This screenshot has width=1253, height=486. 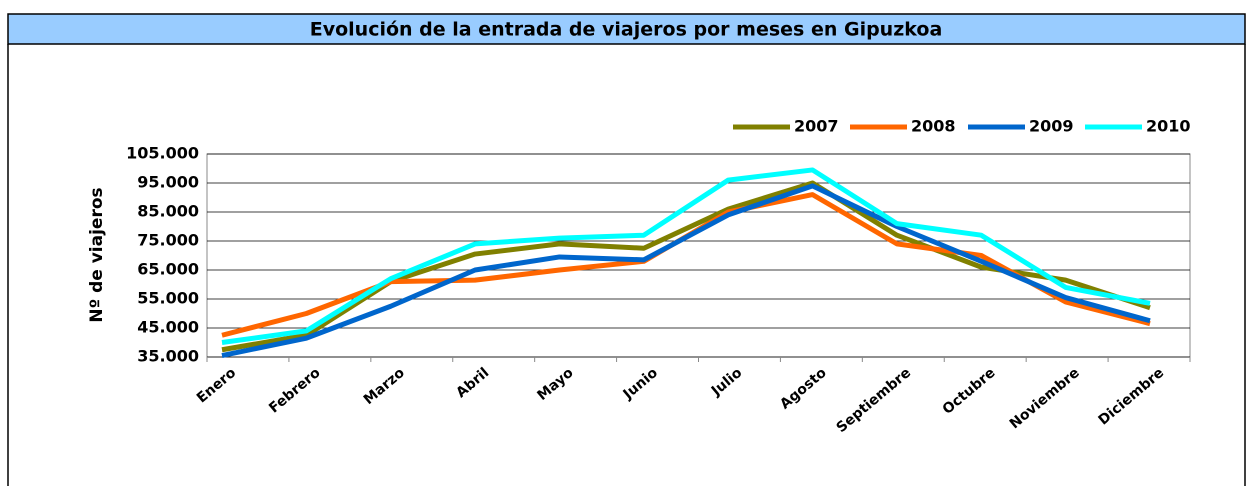 I want to click on x-tick-label: Julio, so click(x=727, y=382).